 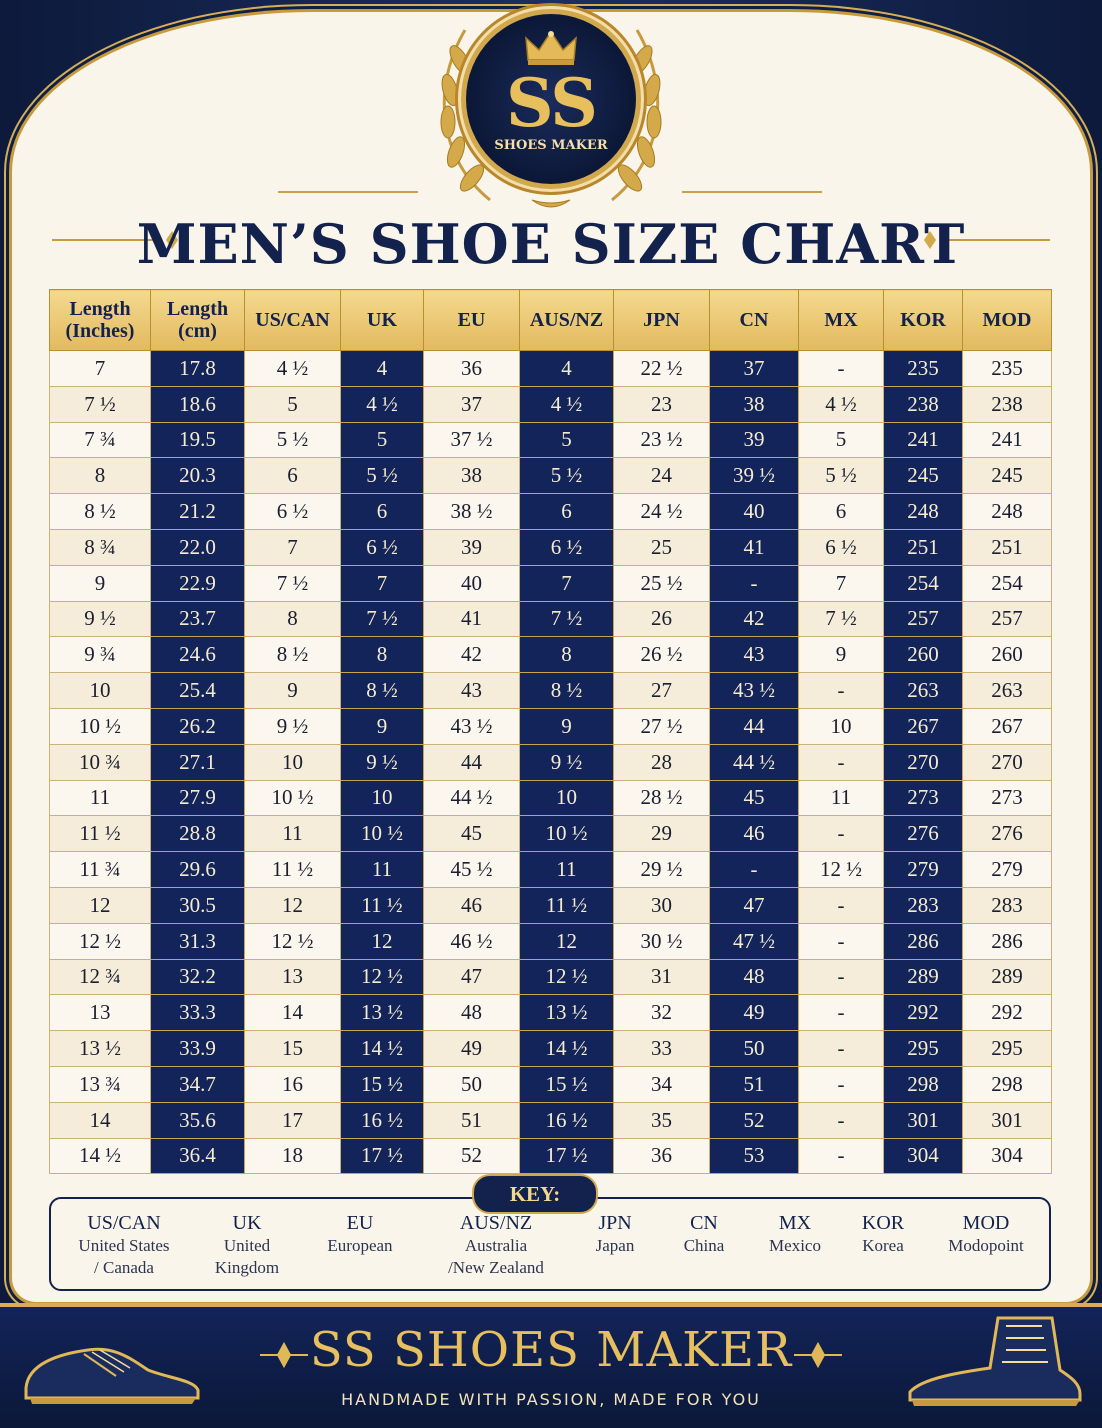 I want to click on table-row: 11 27.9 10 ½ 10 44 ½ 10 28 ½ 45 11 273 273, so click(x=550, y=798).